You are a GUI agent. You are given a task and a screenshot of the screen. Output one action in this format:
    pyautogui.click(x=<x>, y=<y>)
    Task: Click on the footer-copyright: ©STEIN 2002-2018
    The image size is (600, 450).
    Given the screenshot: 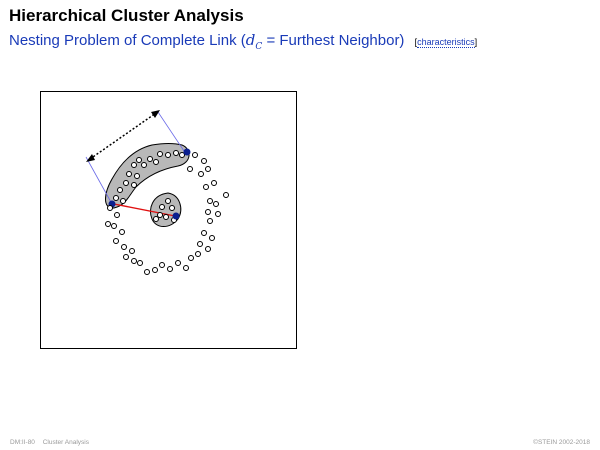 What is the action you would take?
    pyautogui.click(x=561, y=442)
    